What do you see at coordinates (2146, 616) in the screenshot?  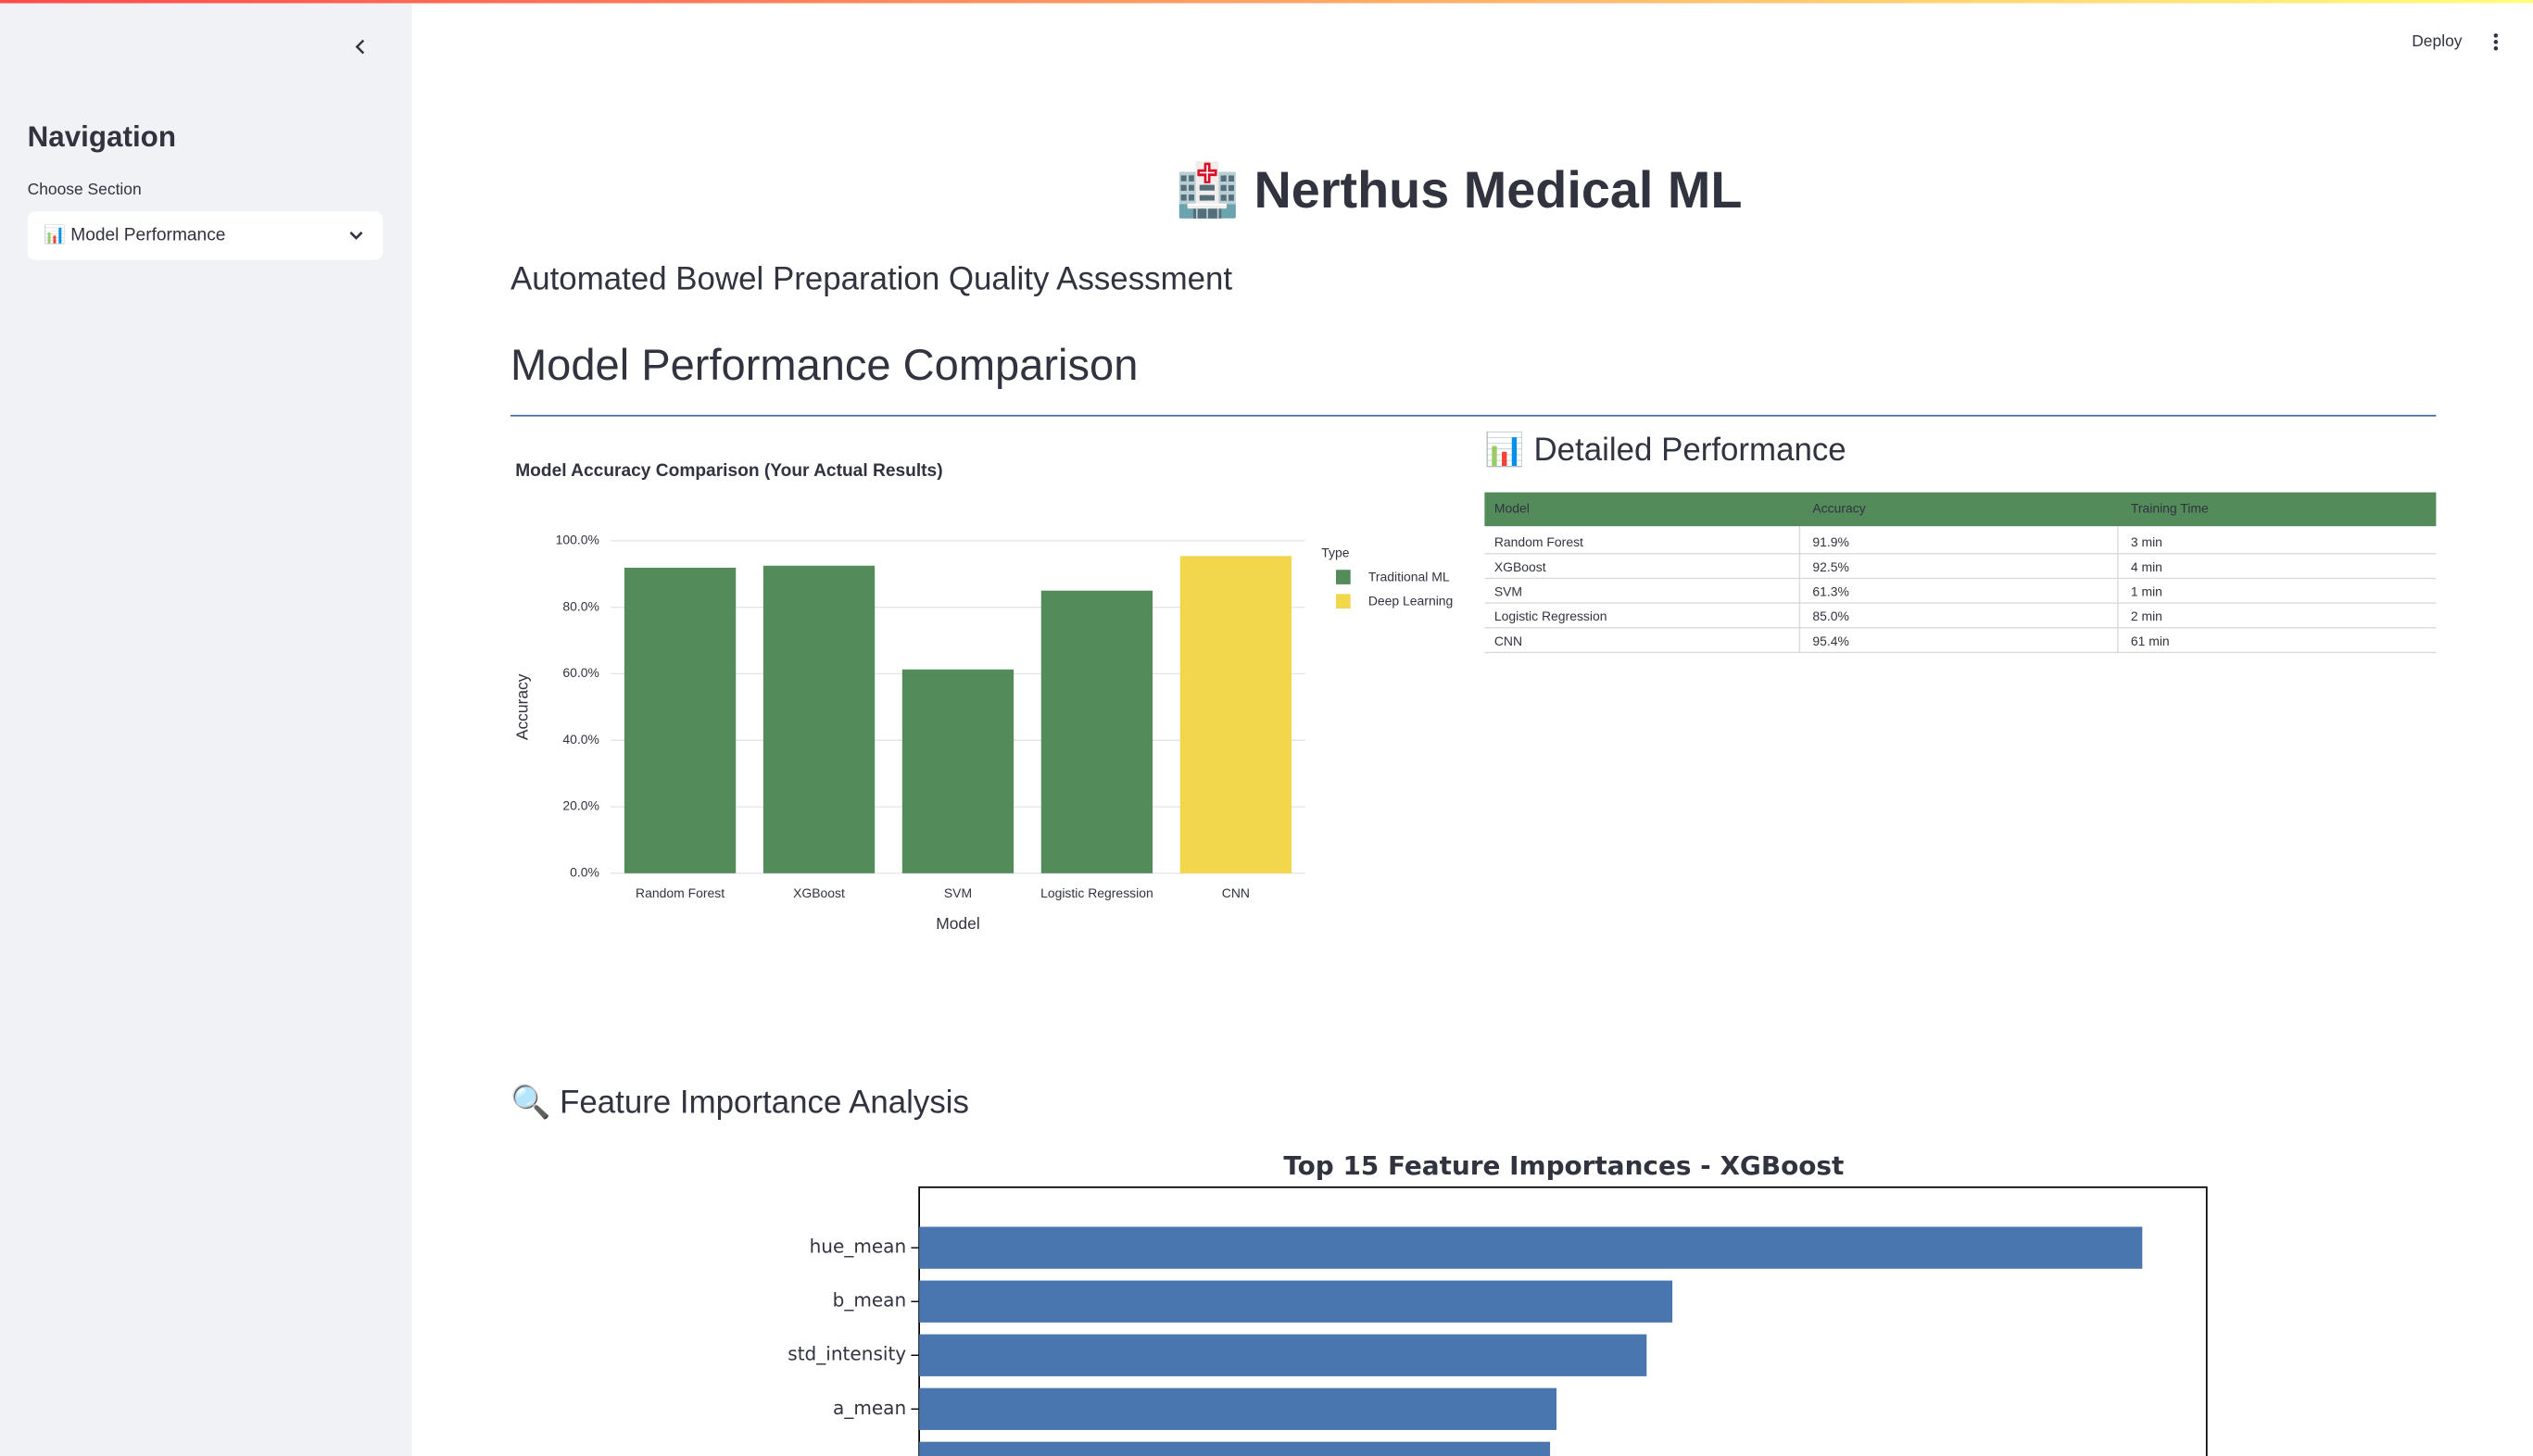 I see `table-cell: 2 min` at bounding box center [2146, 616].